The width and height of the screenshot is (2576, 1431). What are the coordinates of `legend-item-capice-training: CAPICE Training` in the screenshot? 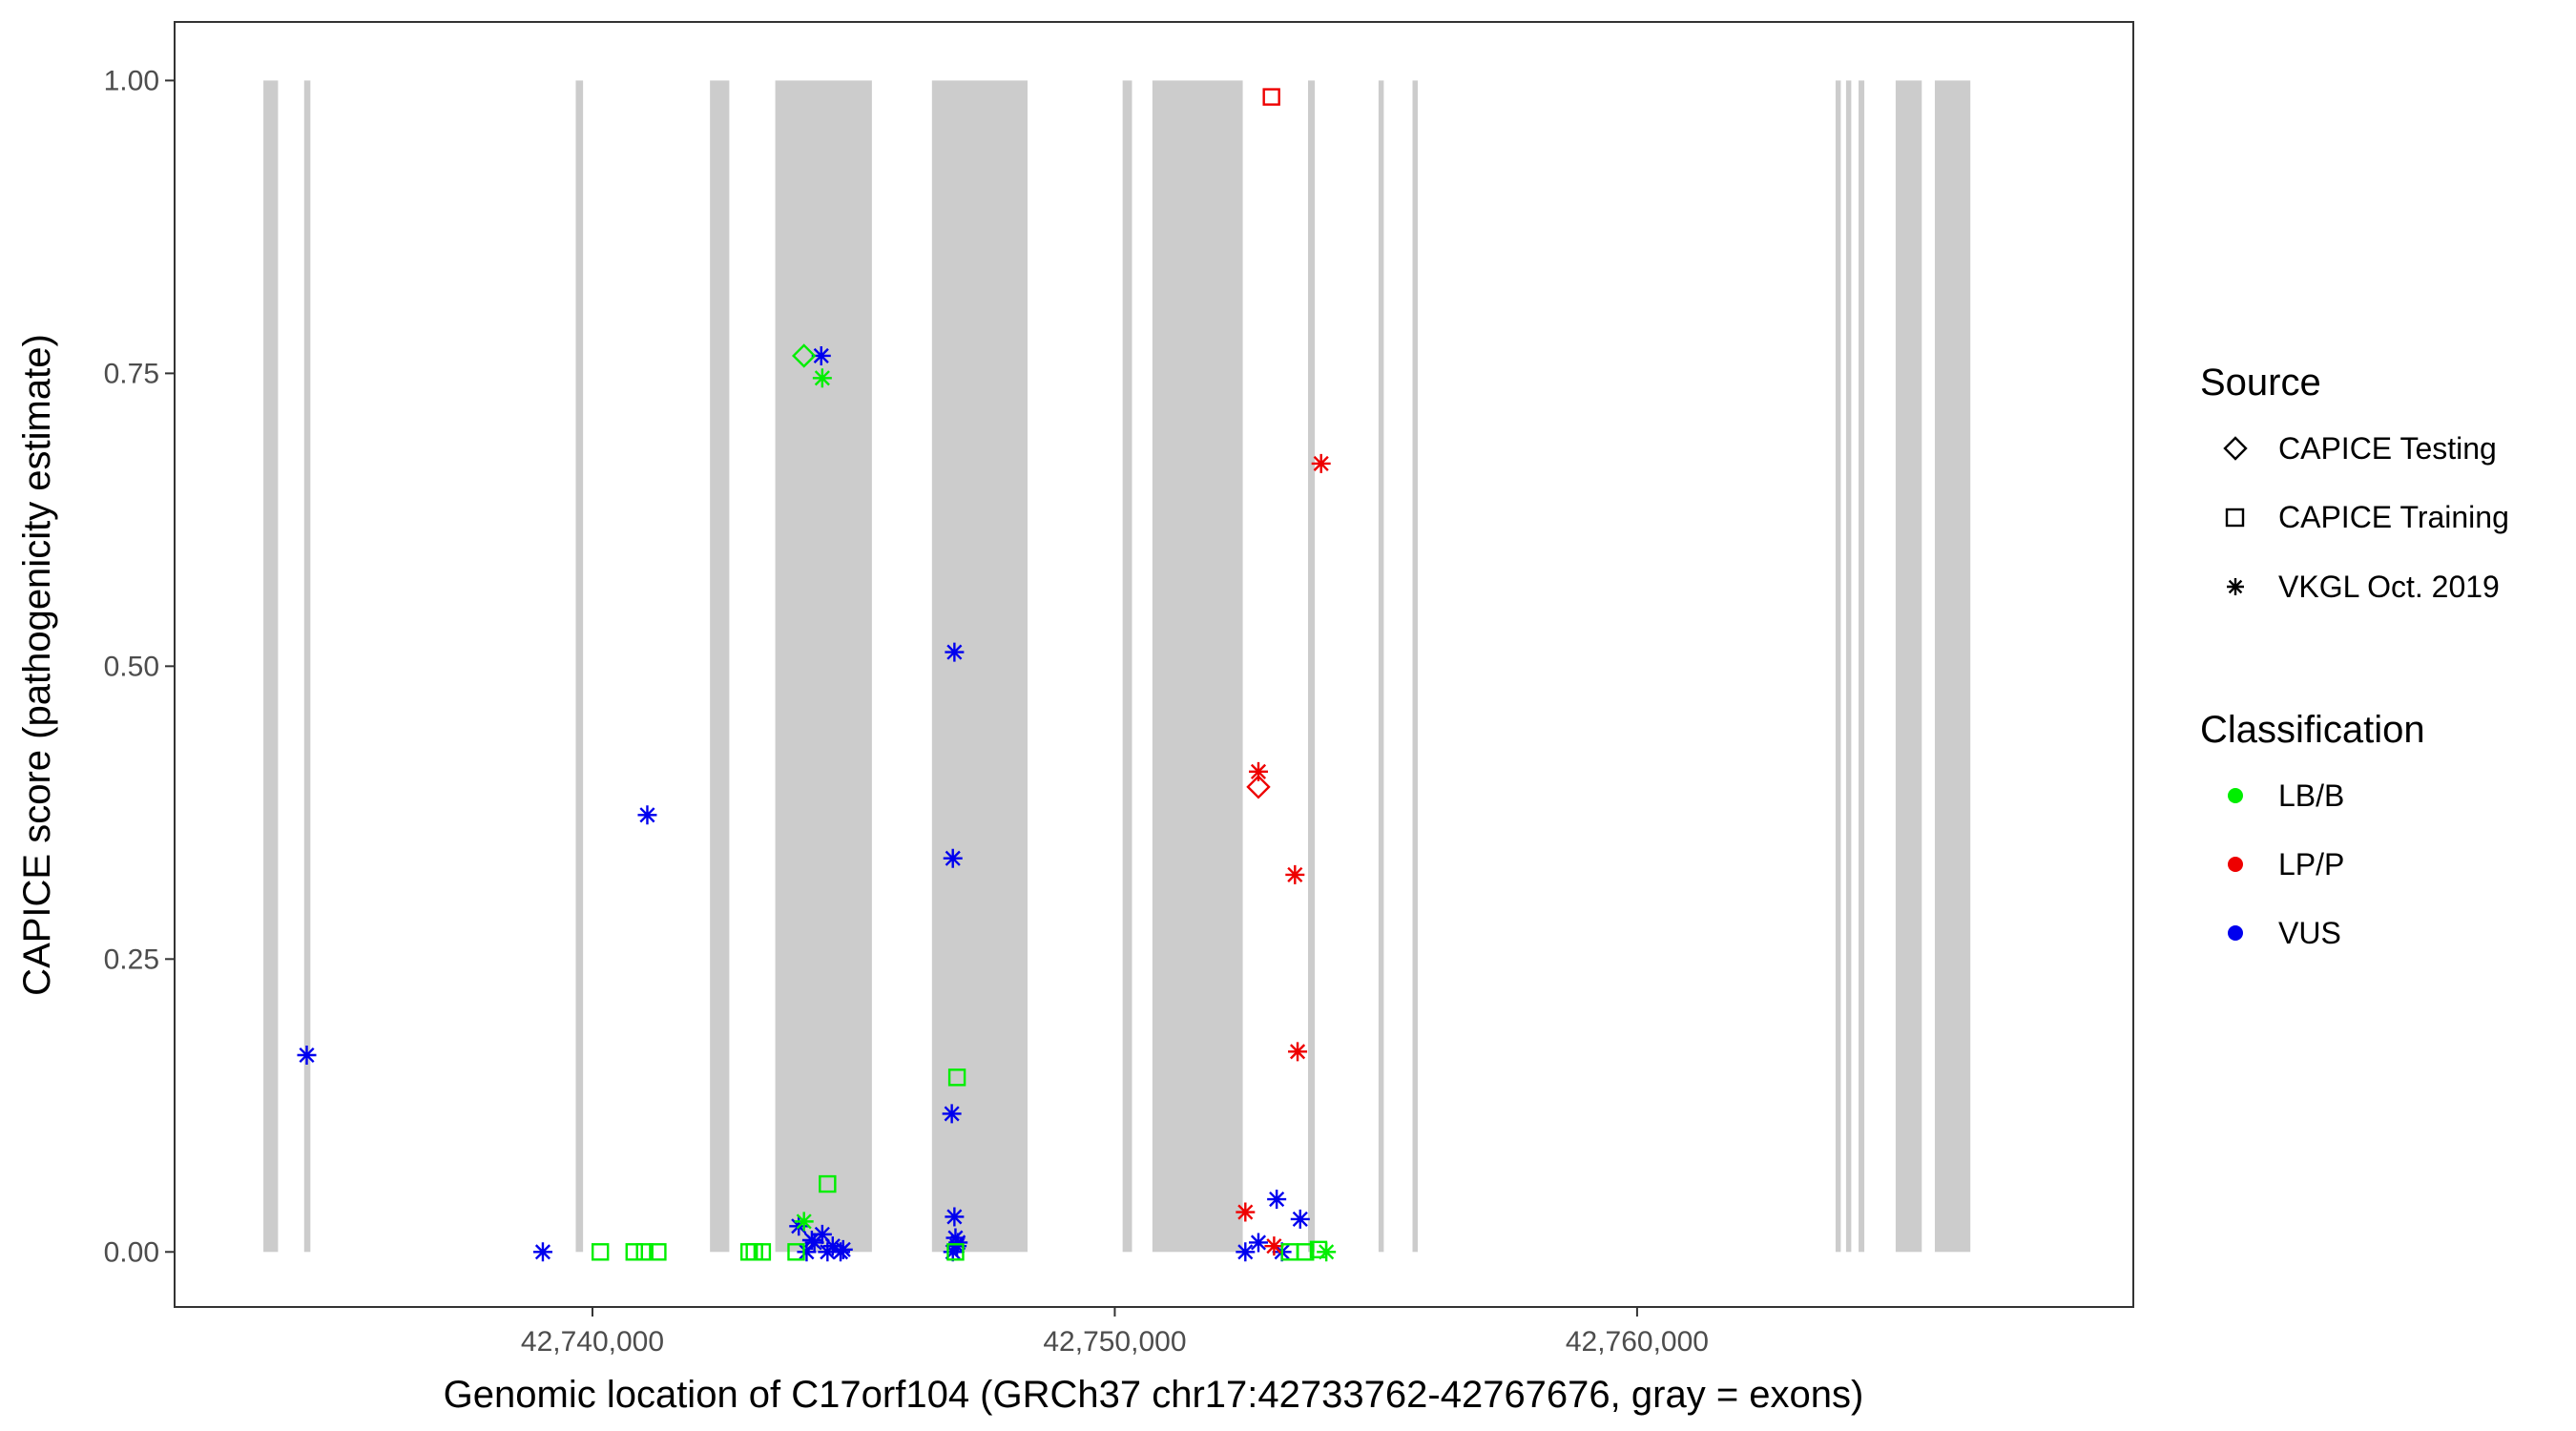 It's located at (2367, 517).